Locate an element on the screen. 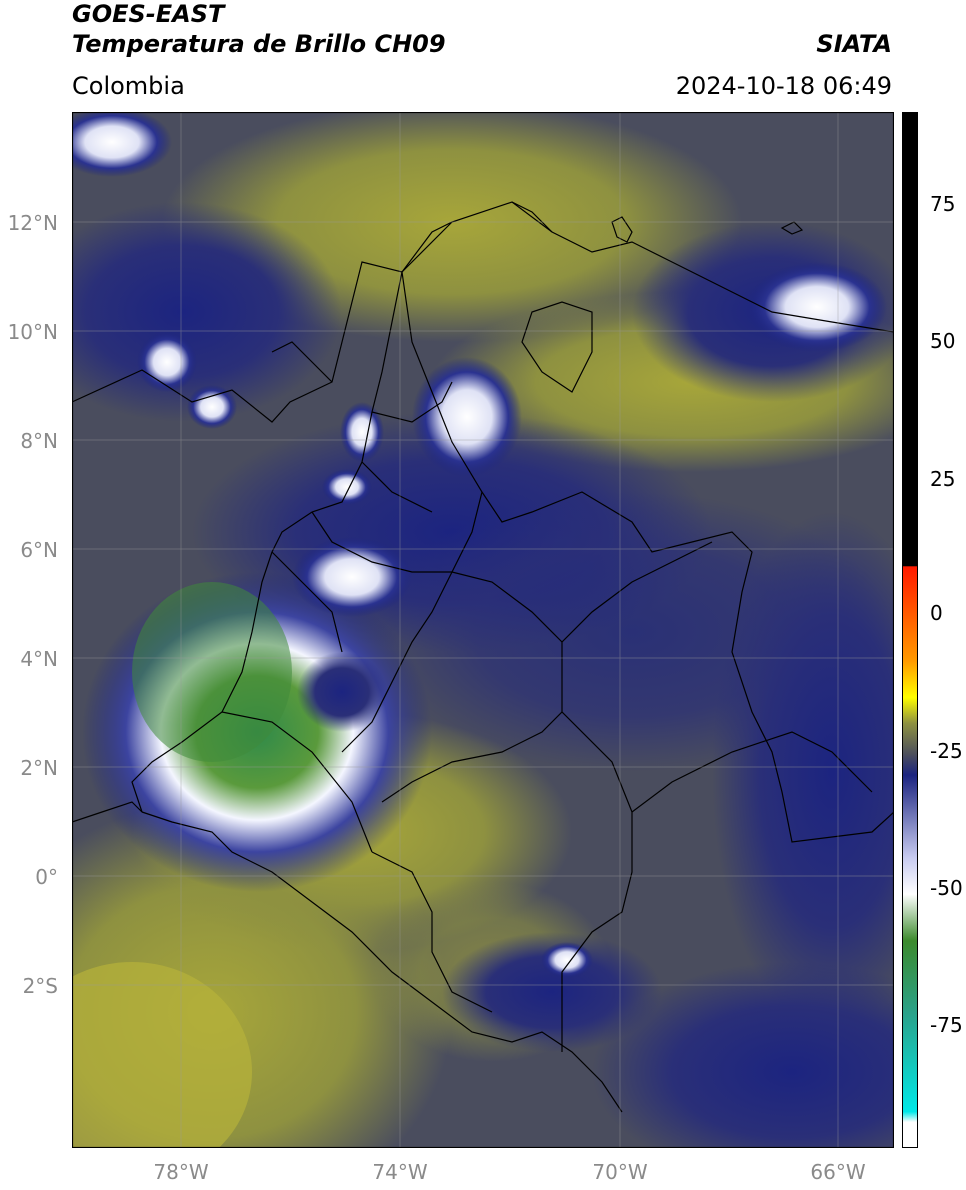 The image size is (966, 1190). lat-tick-label: 12°N is located at coordinates (32, 223).